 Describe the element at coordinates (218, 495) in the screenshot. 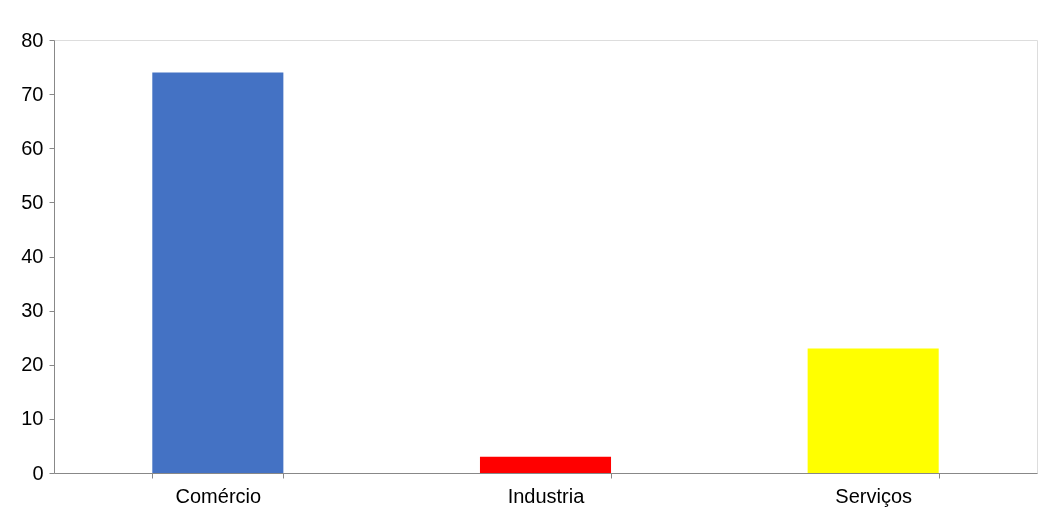

I see `x-tick-label: Comércio` at that location.